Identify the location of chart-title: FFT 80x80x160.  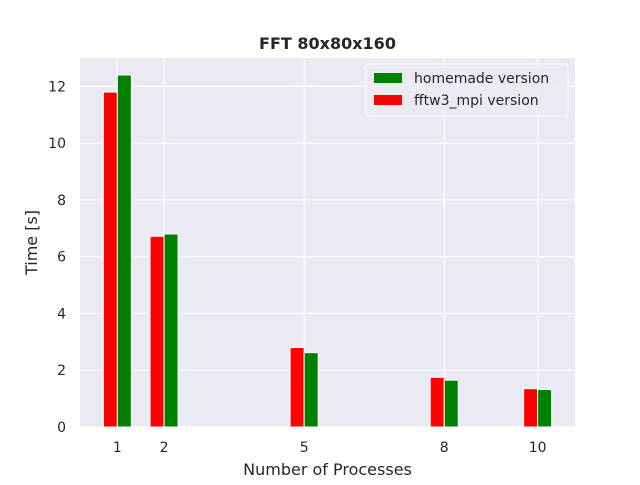
(327, 43).